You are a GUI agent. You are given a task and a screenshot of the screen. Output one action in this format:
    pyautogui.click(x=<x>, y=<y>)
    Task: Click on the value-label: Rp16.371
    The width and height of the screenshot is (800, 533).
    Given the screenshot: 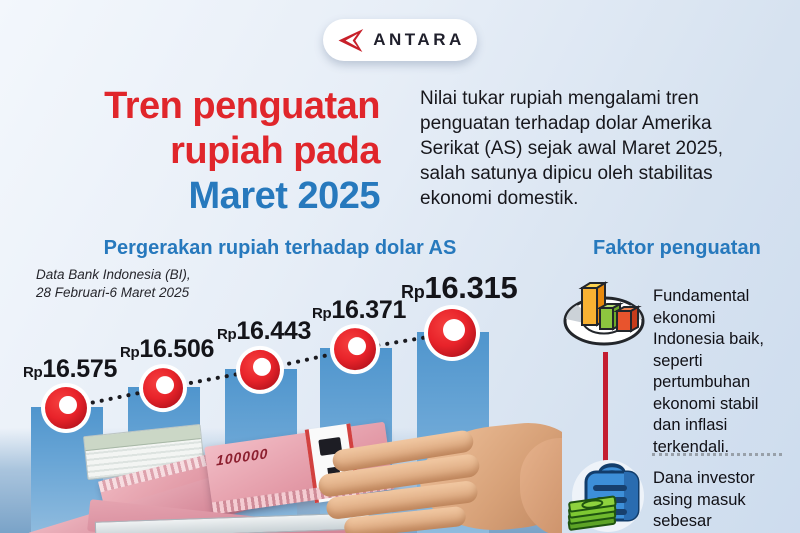 What is the action you would take?
    pyautogui.click(x=359, y=310)
    